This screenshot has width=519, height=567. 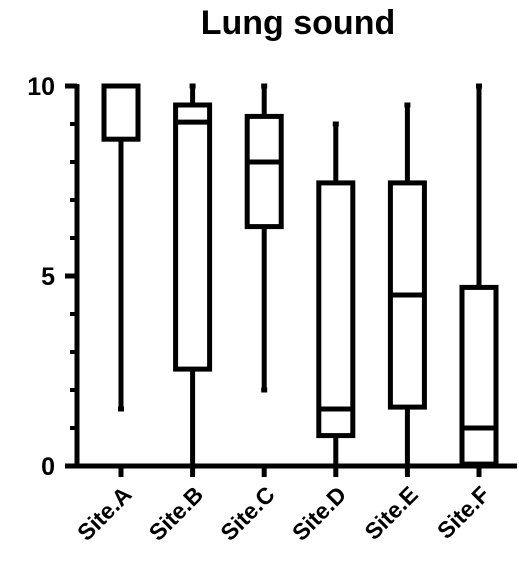 What do you see at coordinates (298, 23) in the screenshot?
I see `chart-title: Lung sound` at bounding box center [298, 23].